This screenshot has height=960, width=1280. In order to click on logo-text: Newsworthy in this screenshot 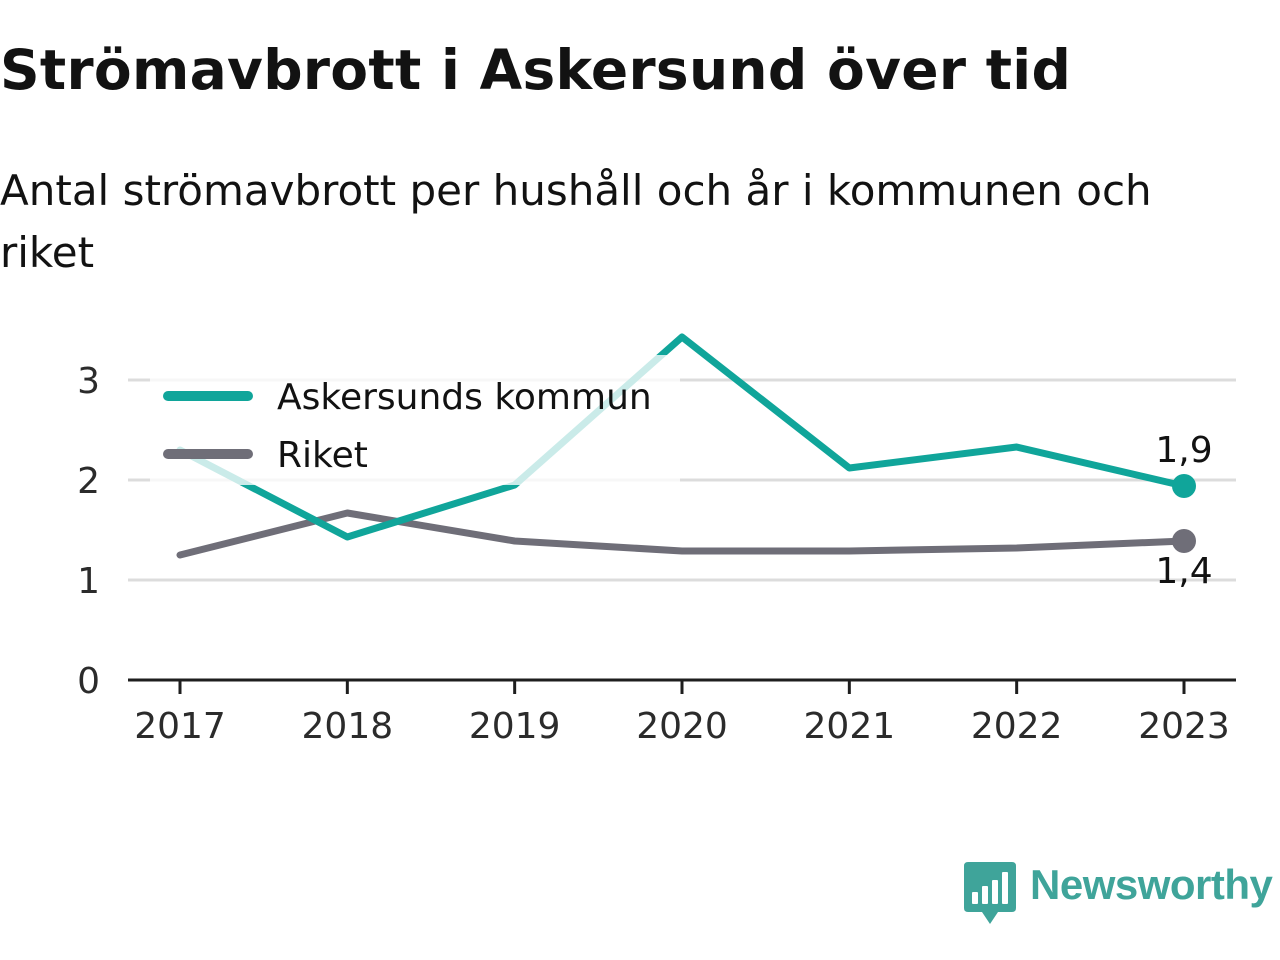, I will do `click(1151, 884)`.